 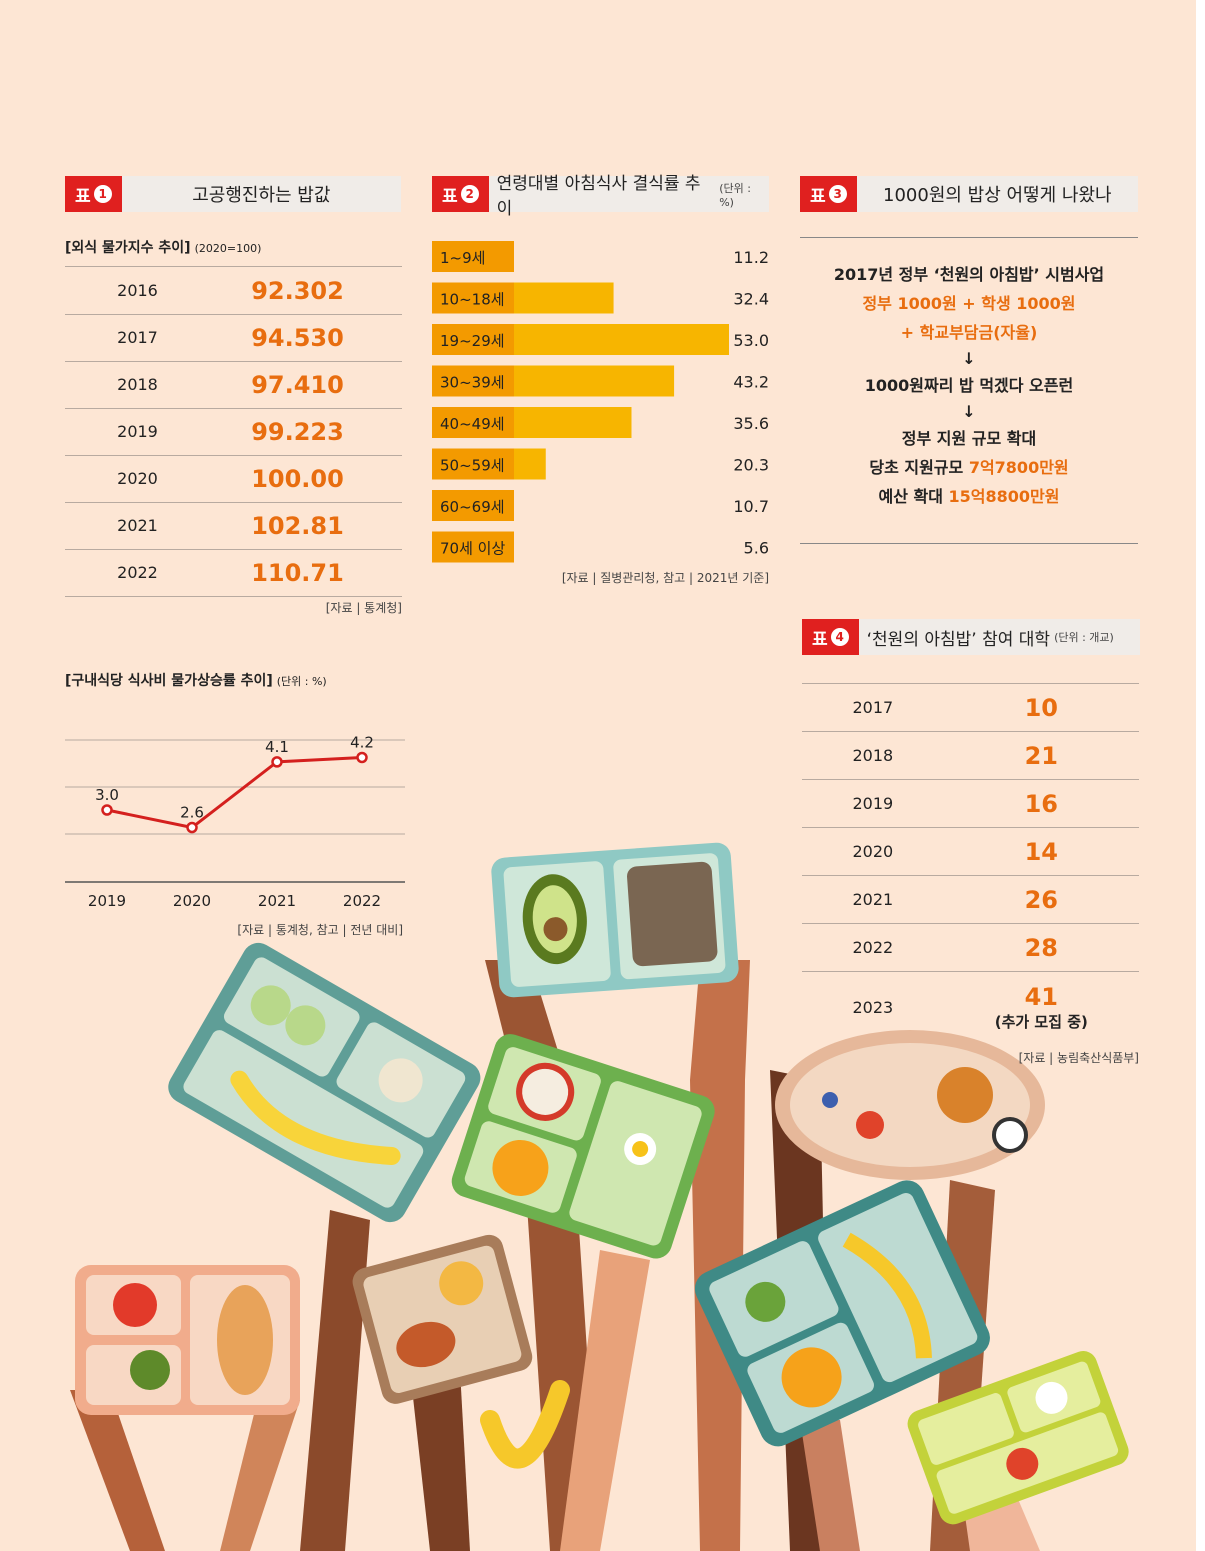 What do you see at coordinates (873, 755) in the screenshot?
I see `table4-year: 2018` at bounding box center [873, 755].